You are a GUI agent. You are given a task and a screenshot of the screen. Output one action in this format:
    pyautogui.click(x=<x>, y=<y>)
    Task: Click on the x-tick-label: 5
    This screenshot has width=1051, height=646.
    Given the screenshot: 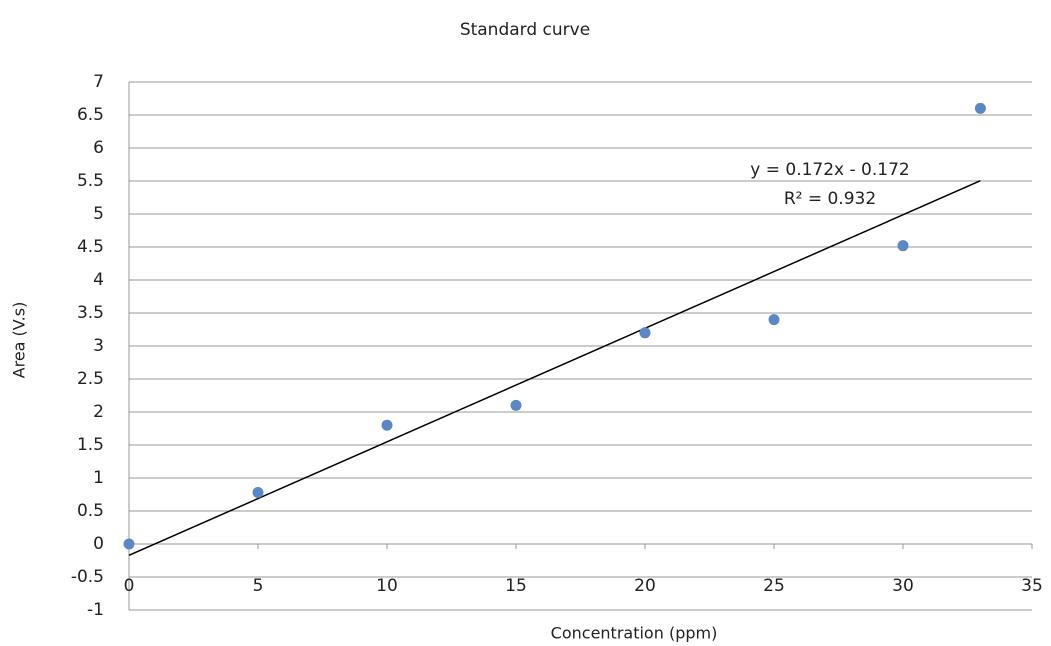 What is the action you would take?
    pyautogui.click(x=258, y=586)
    